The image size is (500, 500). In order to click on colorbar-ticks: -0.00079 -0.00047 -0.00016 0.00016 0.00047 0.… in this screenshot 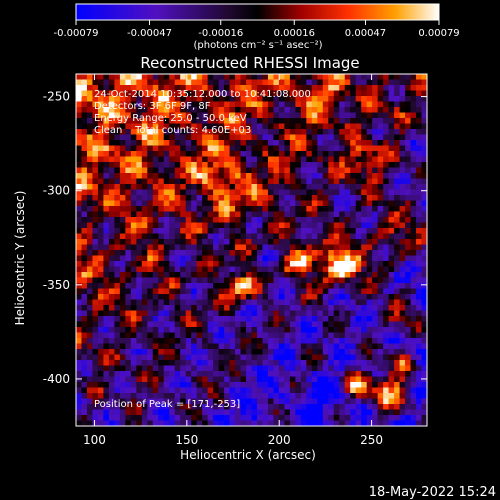, I will do `click(257, 29)`.